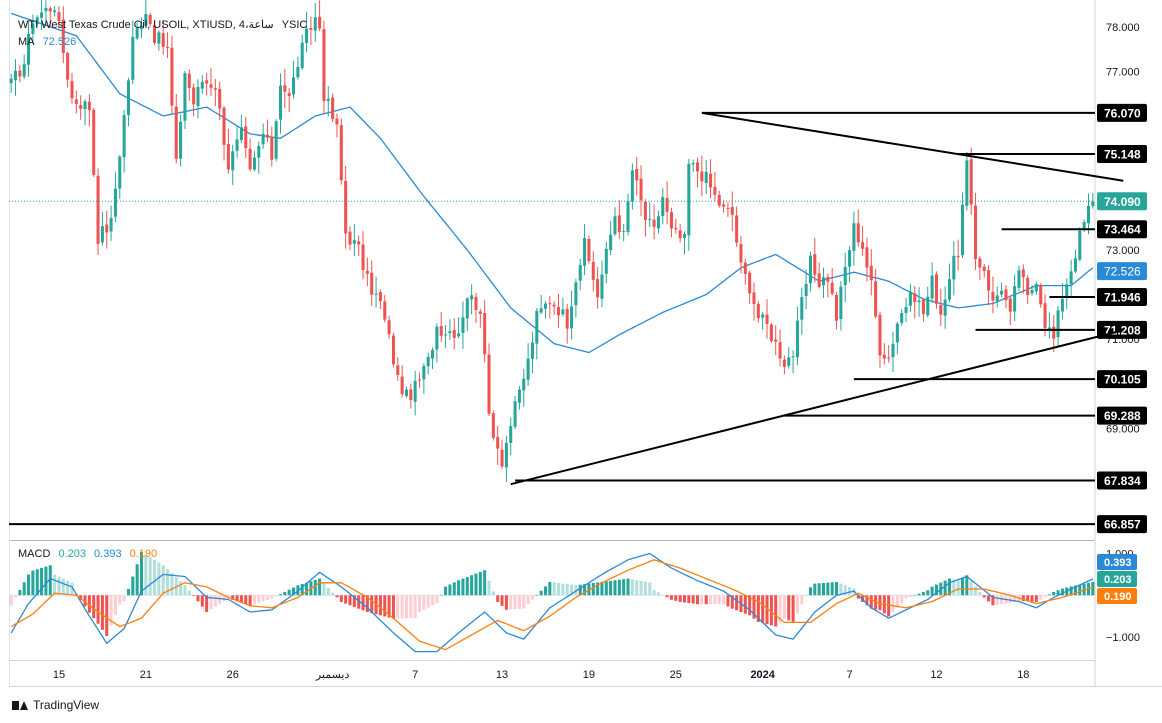  What do you see at coordinates (59, 42) in the screenshot?
I see `ma-value: 72.526` at bounding box center [59, 42].